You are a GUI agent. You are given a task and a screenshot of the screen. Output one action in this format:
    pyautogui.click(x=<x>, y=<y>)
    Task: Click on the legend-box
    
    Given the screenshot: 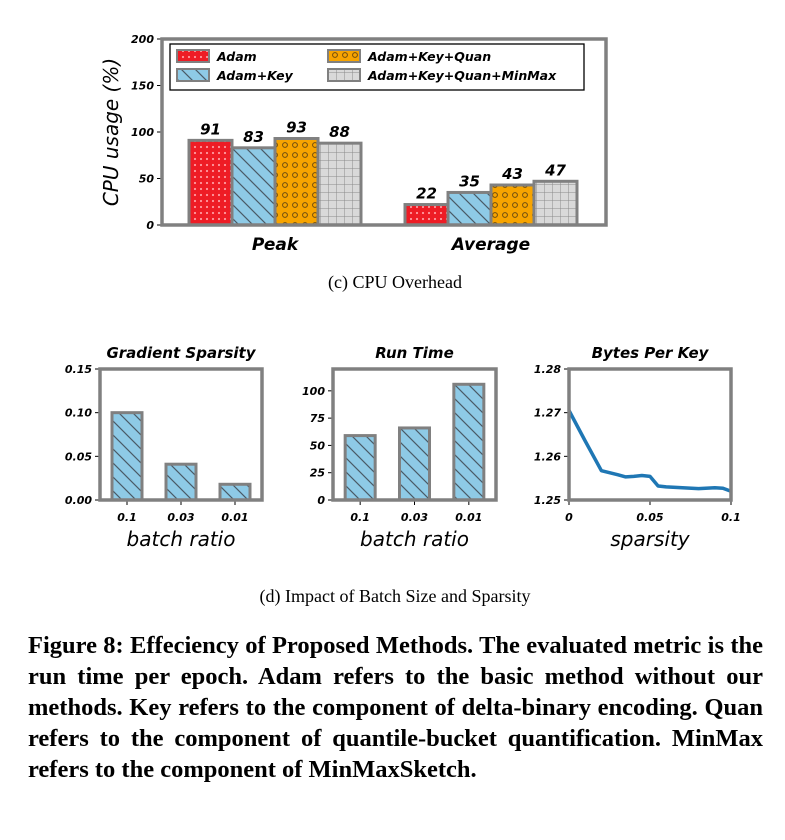 What is the action you would take?
    pyautogui.click(x=377, y=67)
    